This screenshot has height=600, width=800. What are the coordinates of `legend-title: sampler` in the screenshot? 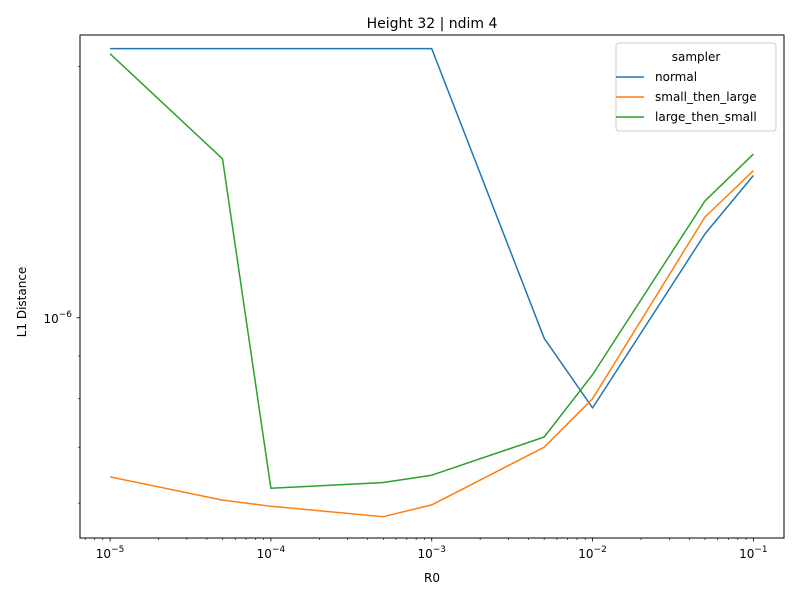 It's located at (696, 57).